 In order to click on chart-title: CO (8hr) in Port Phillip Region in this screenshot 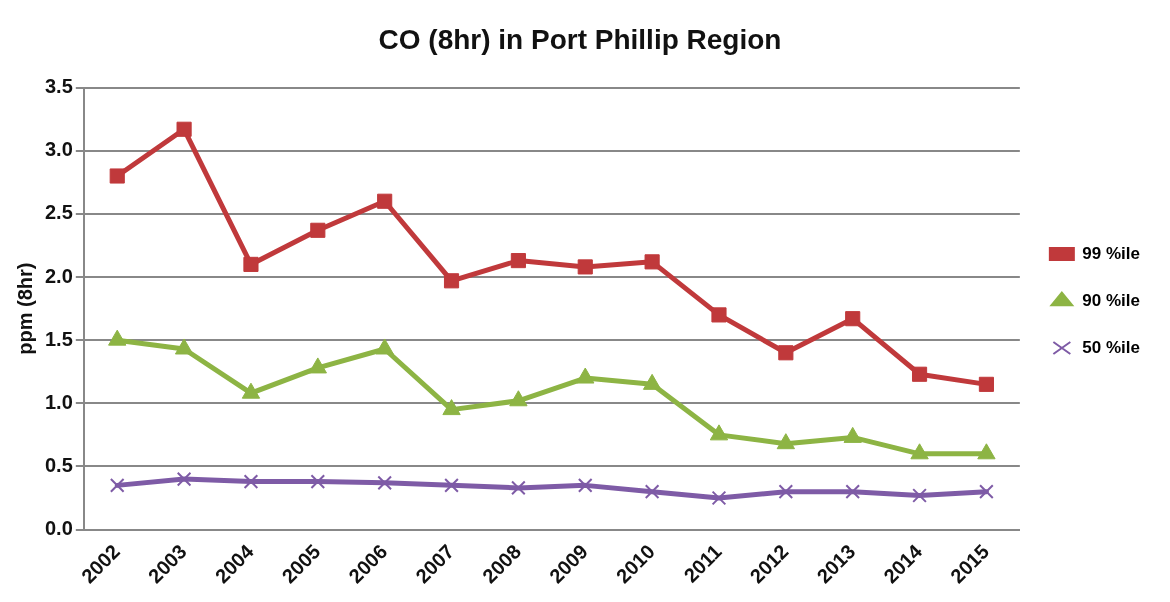, I will do `click(580, 39)`.